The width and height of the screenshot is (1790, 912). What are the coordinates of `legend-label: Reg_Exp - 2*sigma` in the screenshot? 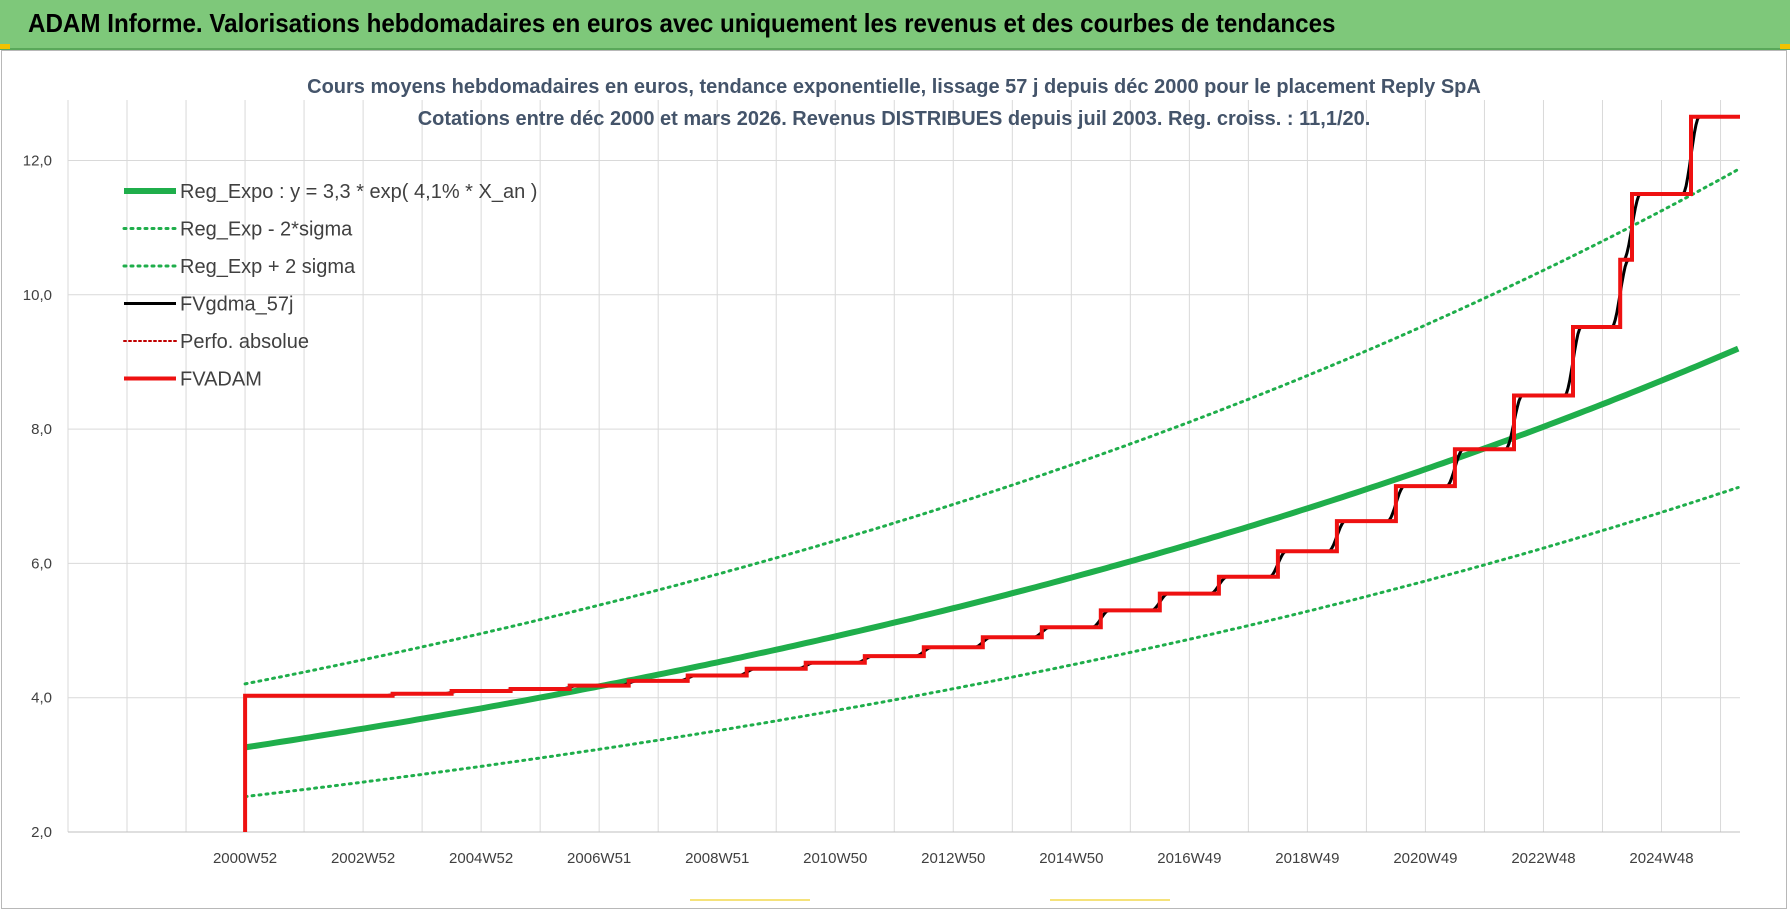 It's located at (266, 230).